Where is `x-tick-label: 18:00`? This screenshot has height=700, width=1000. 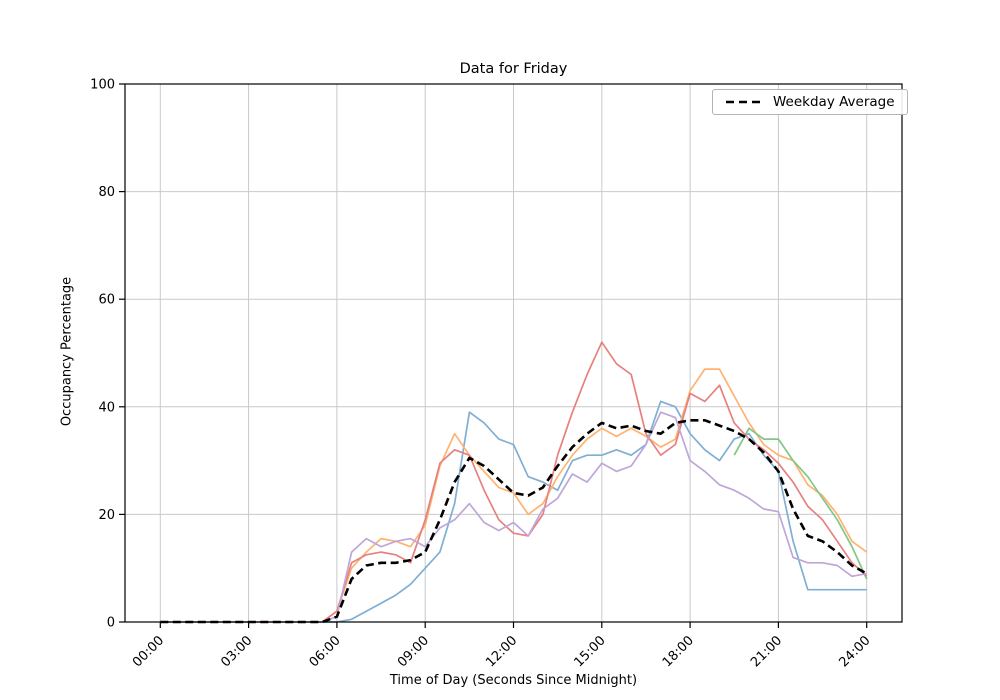
x-tick-label: 18:00 is located at coordinates (678, 651).